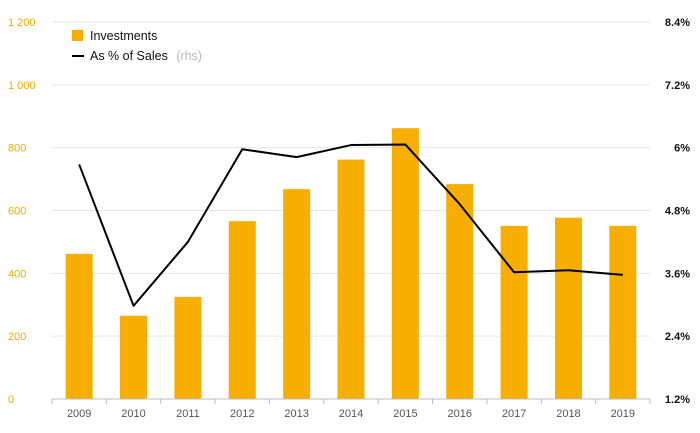  I want to click on x-tick-label: 2018, so click(568, 414).